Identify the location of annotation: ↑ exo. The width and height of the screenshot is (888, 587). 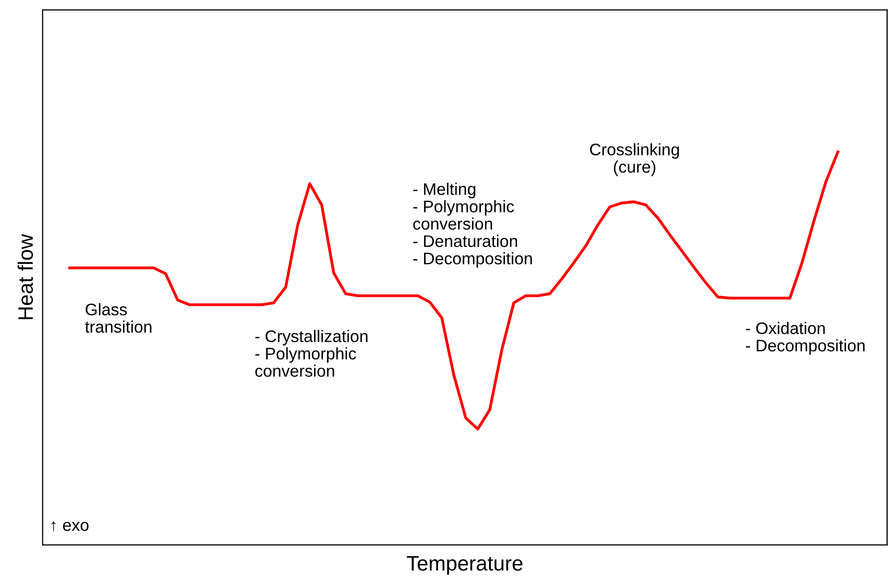
(70, 526).